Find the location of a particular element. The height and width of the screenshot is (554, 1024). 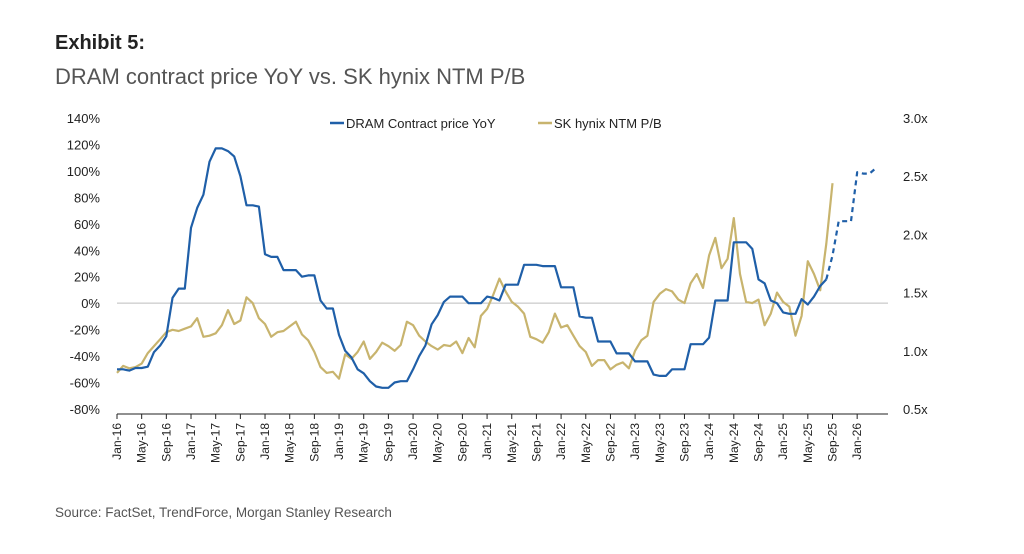

legend: DRAM Contract price YoY SK hynix NTM P/B is located at coordinates (496, 123).